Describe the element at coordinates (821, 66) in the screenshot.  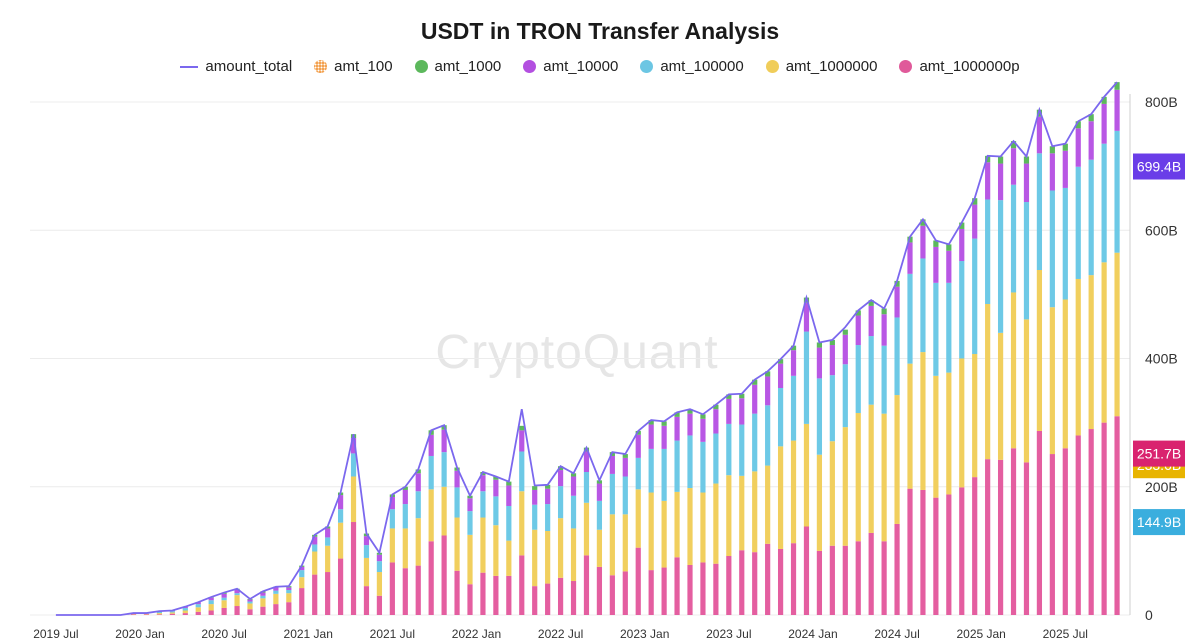
I see `legend-item-amt_1000000: amt_1000000` at that location.